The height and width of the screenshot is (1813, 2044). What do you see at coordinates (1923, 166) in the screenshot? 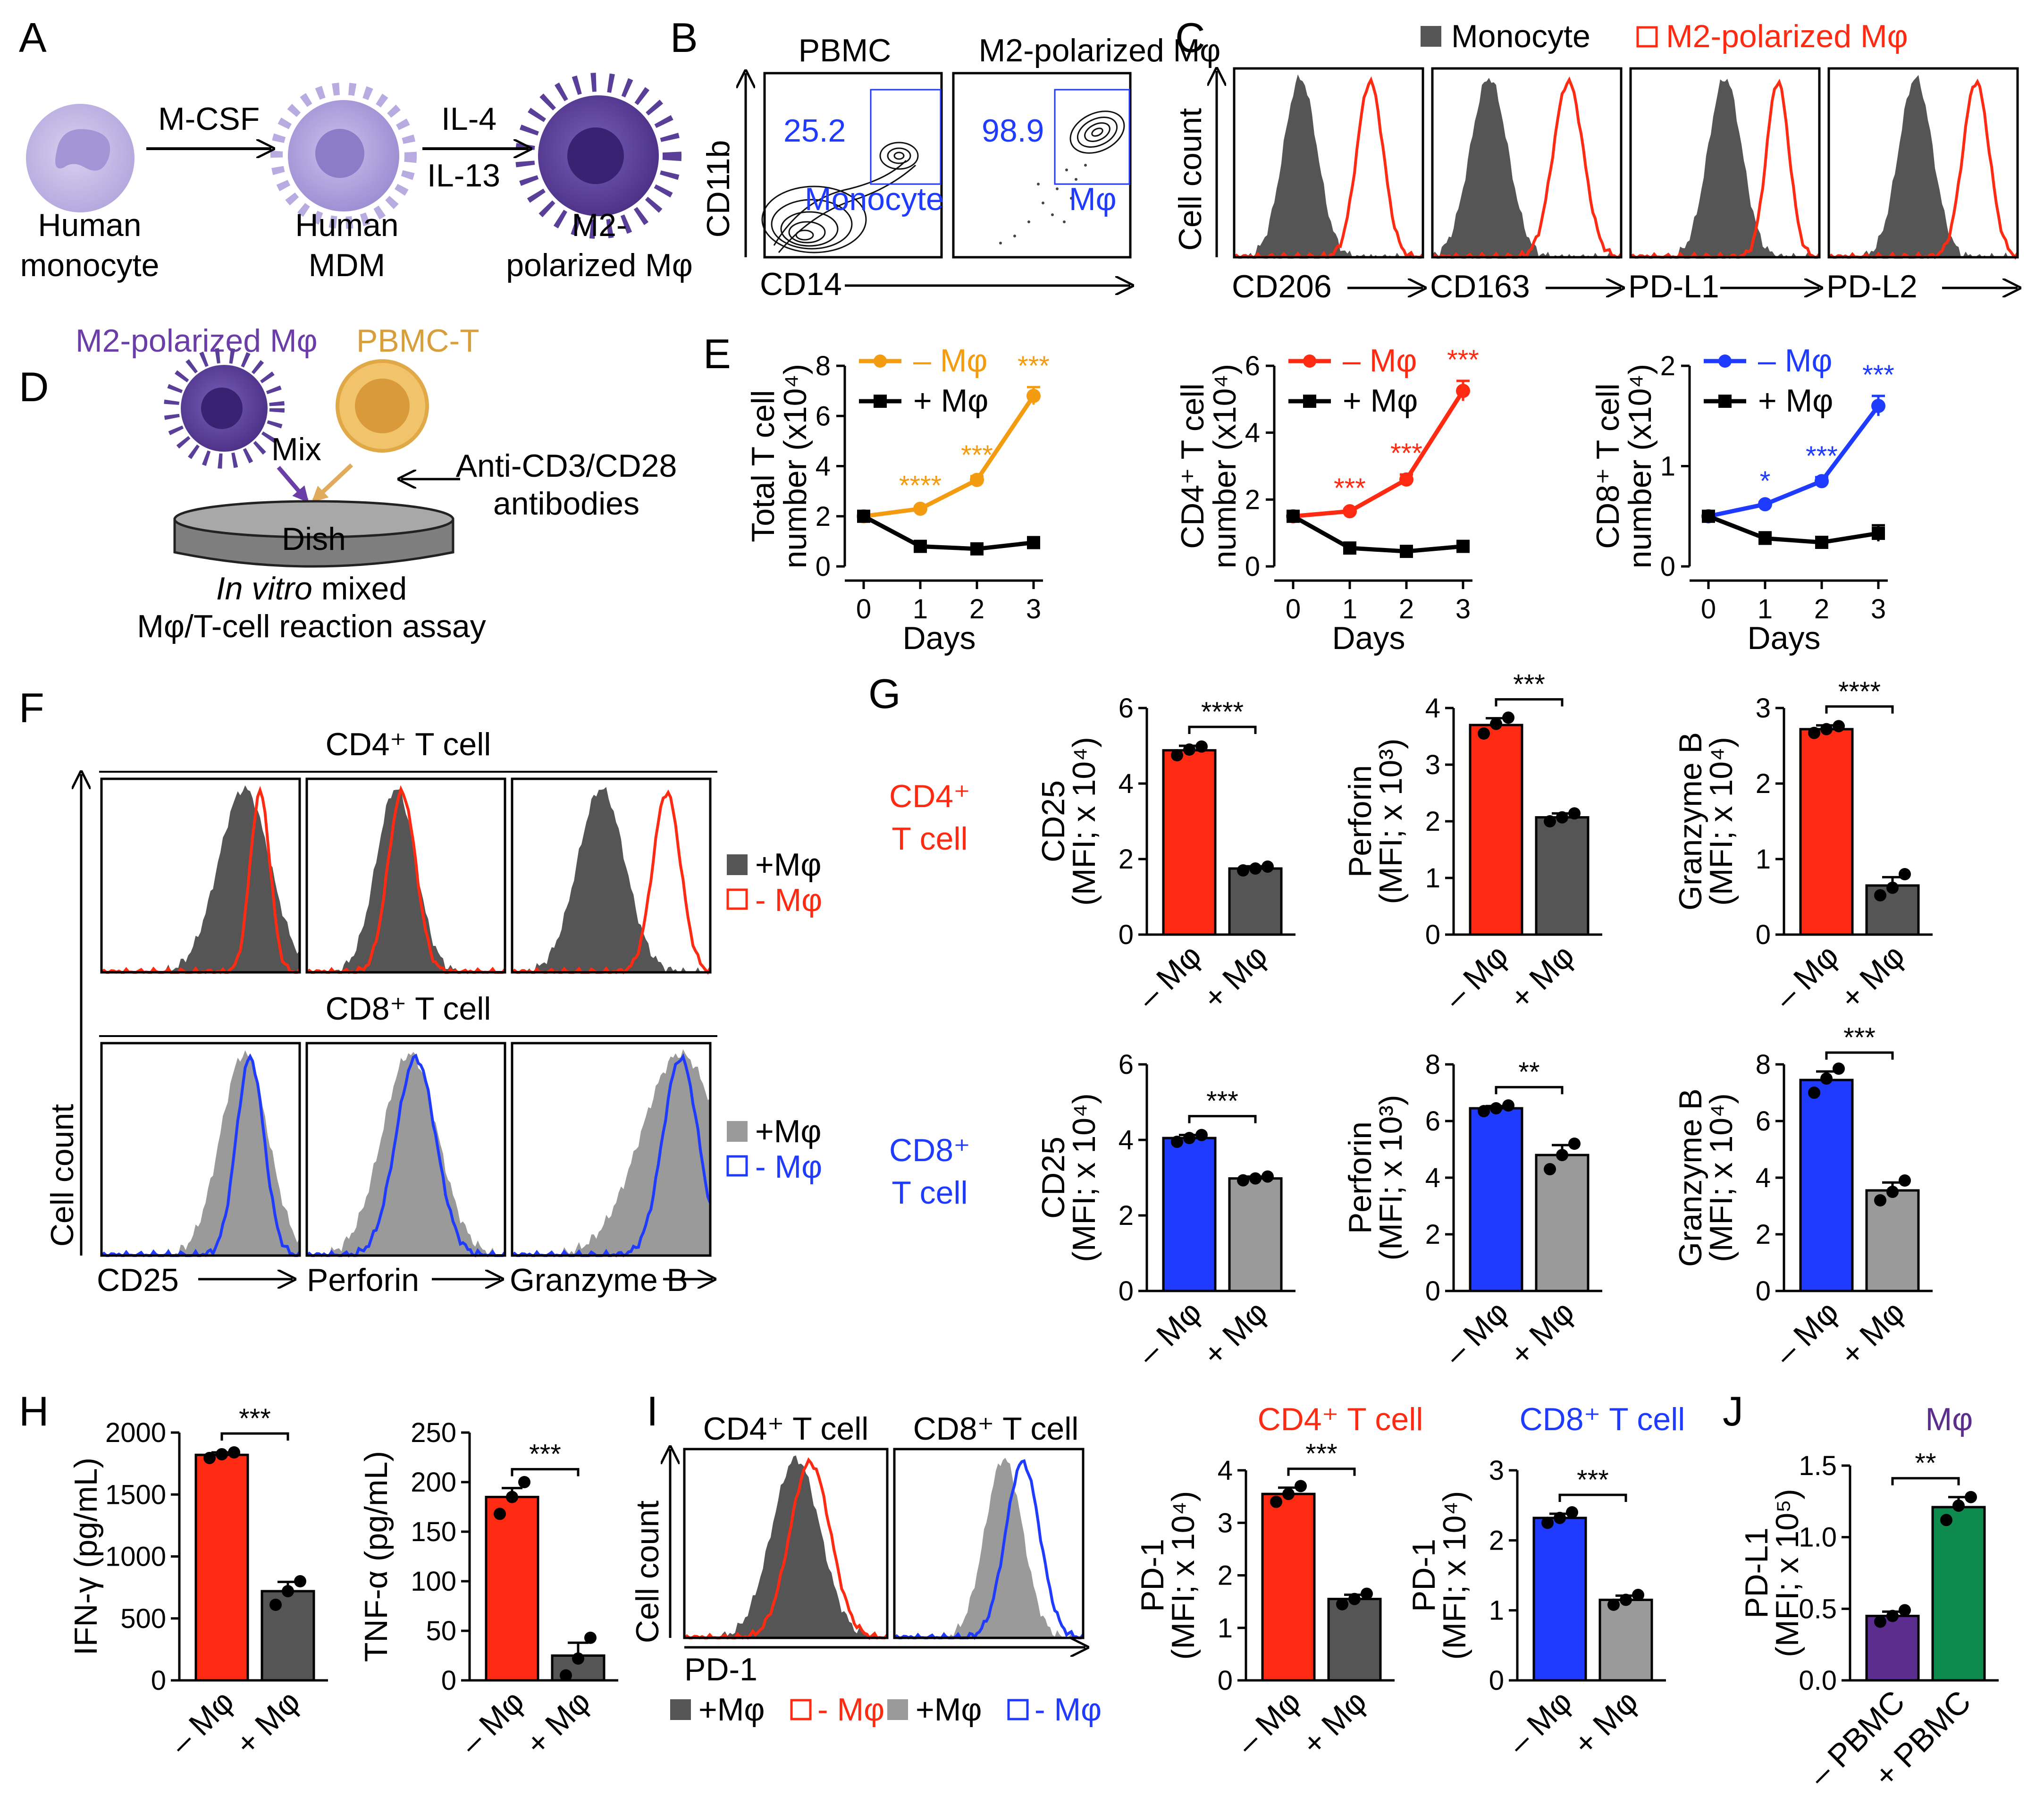
I see `c-hist-3-filled` at bounding box center [1923, 166].